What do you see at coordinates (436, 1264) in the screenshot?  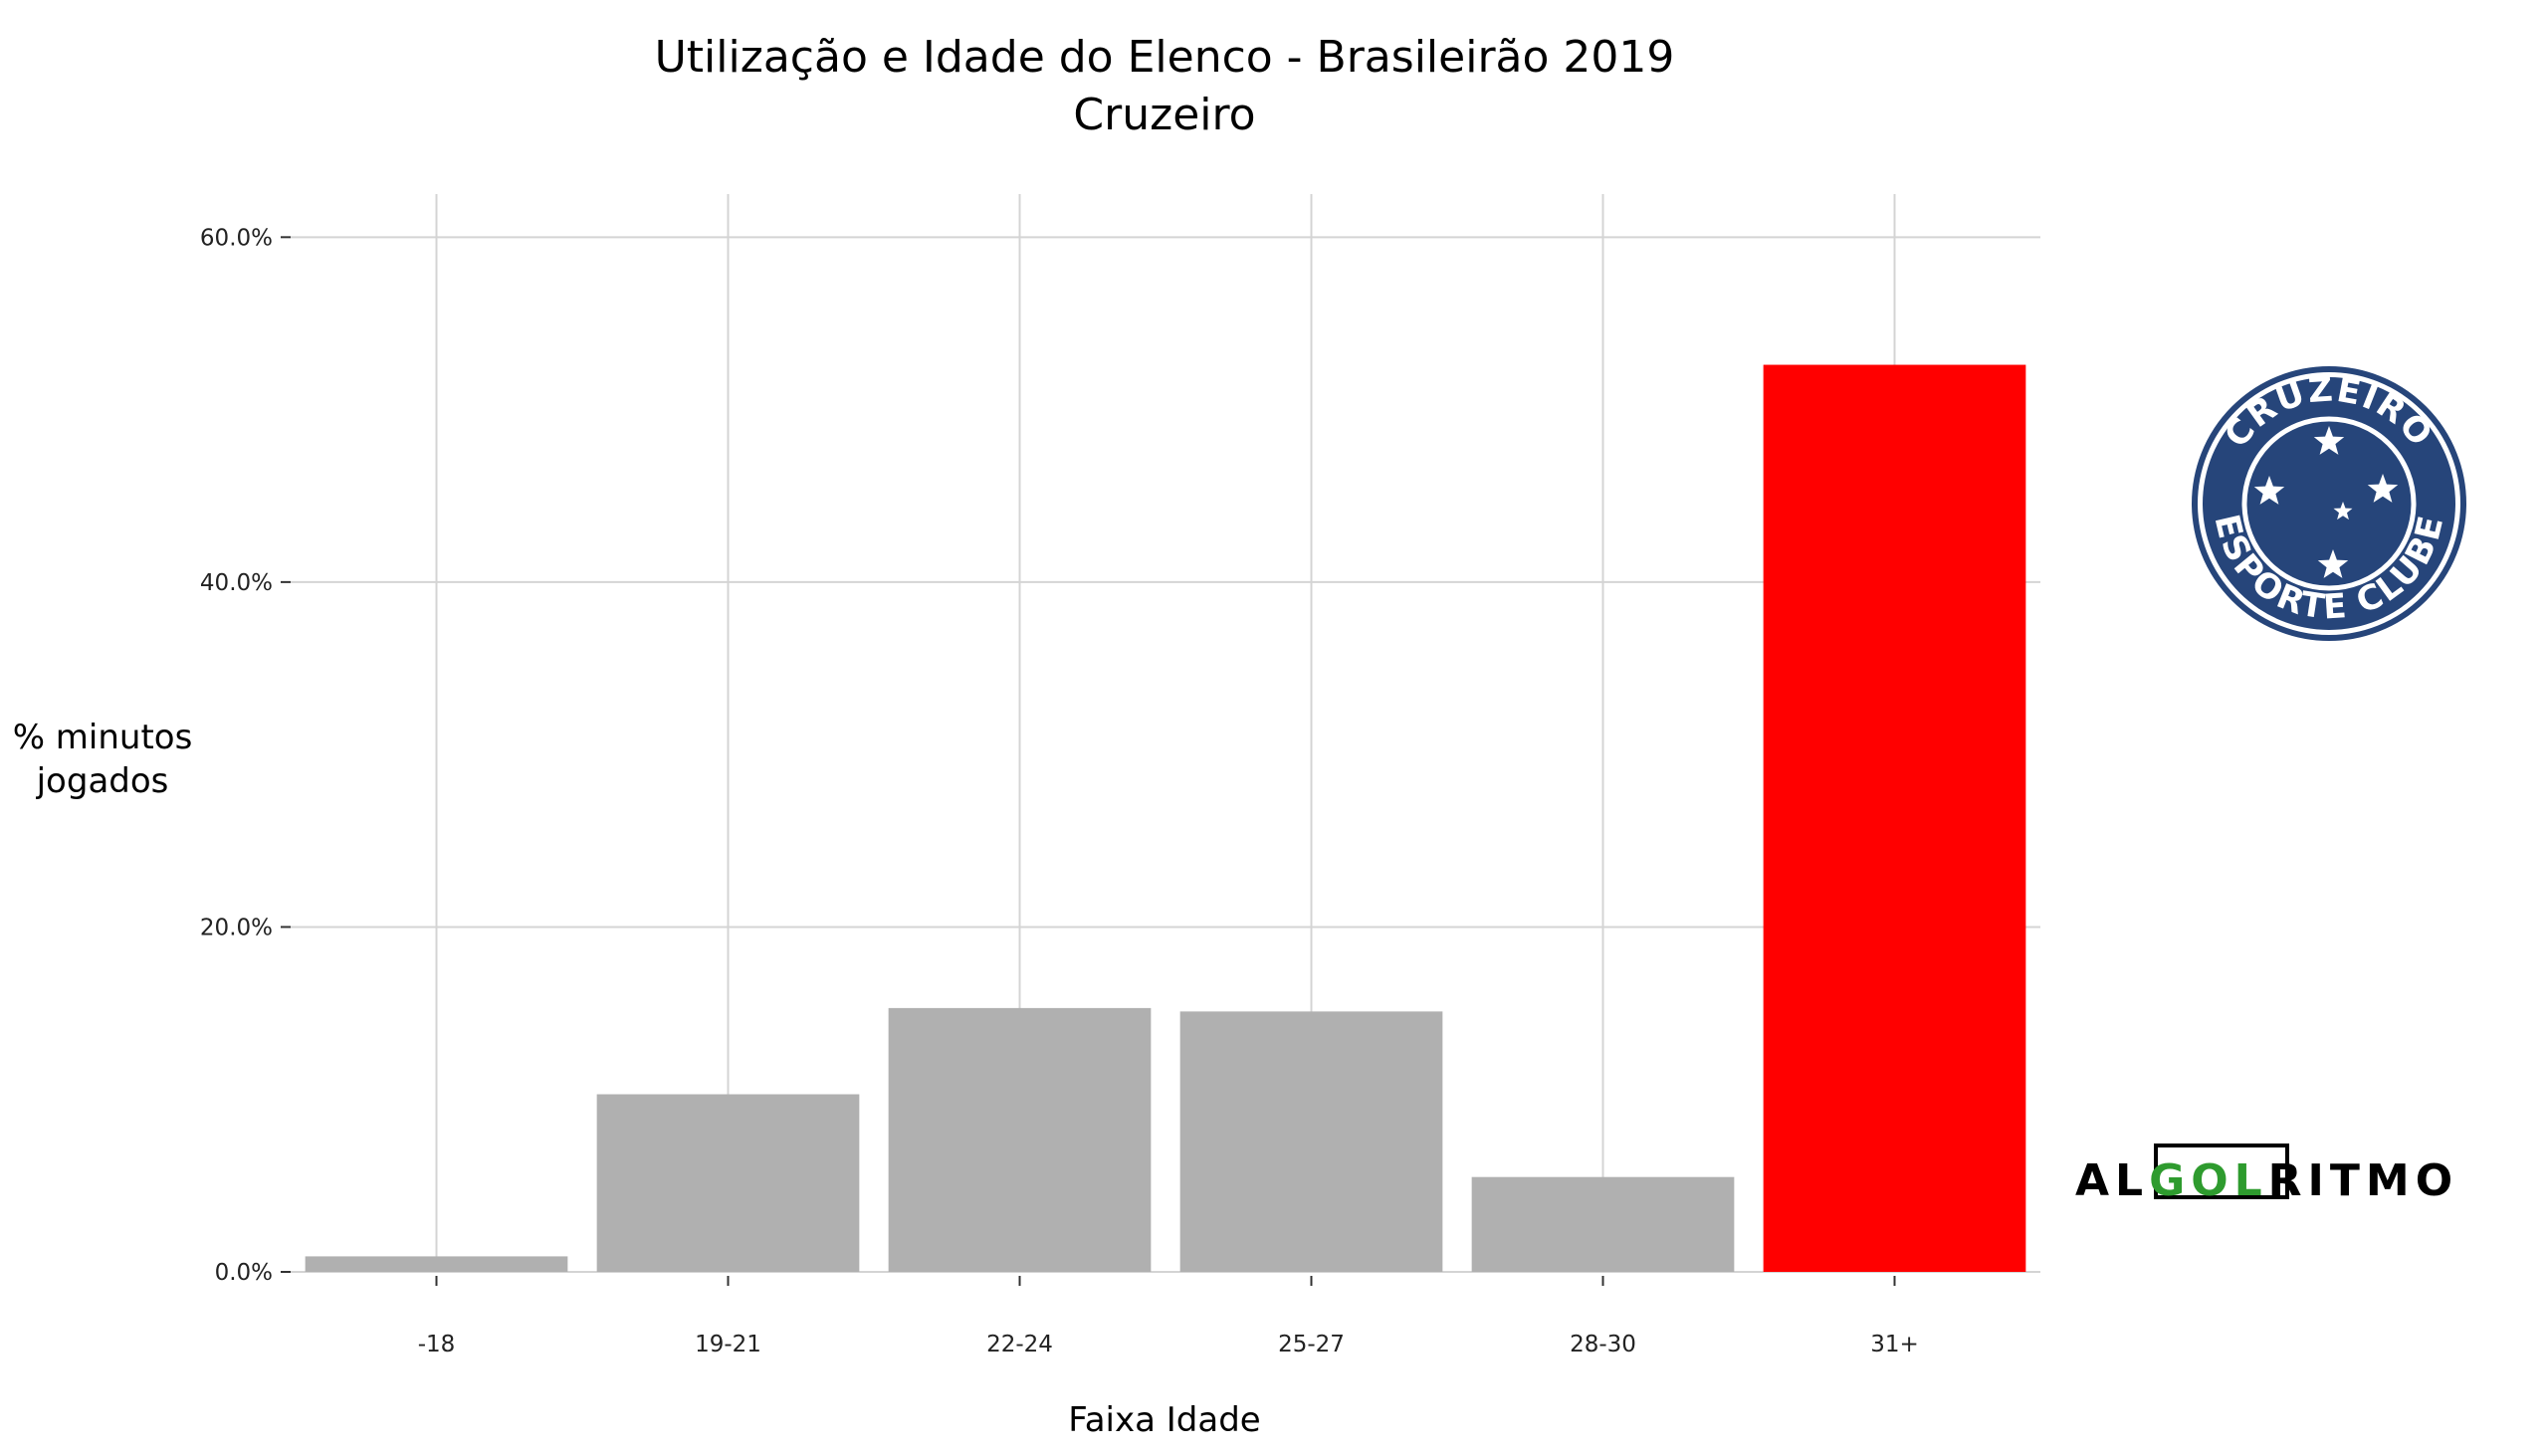 I see `bar--18` at bounding box center [436, 1264].